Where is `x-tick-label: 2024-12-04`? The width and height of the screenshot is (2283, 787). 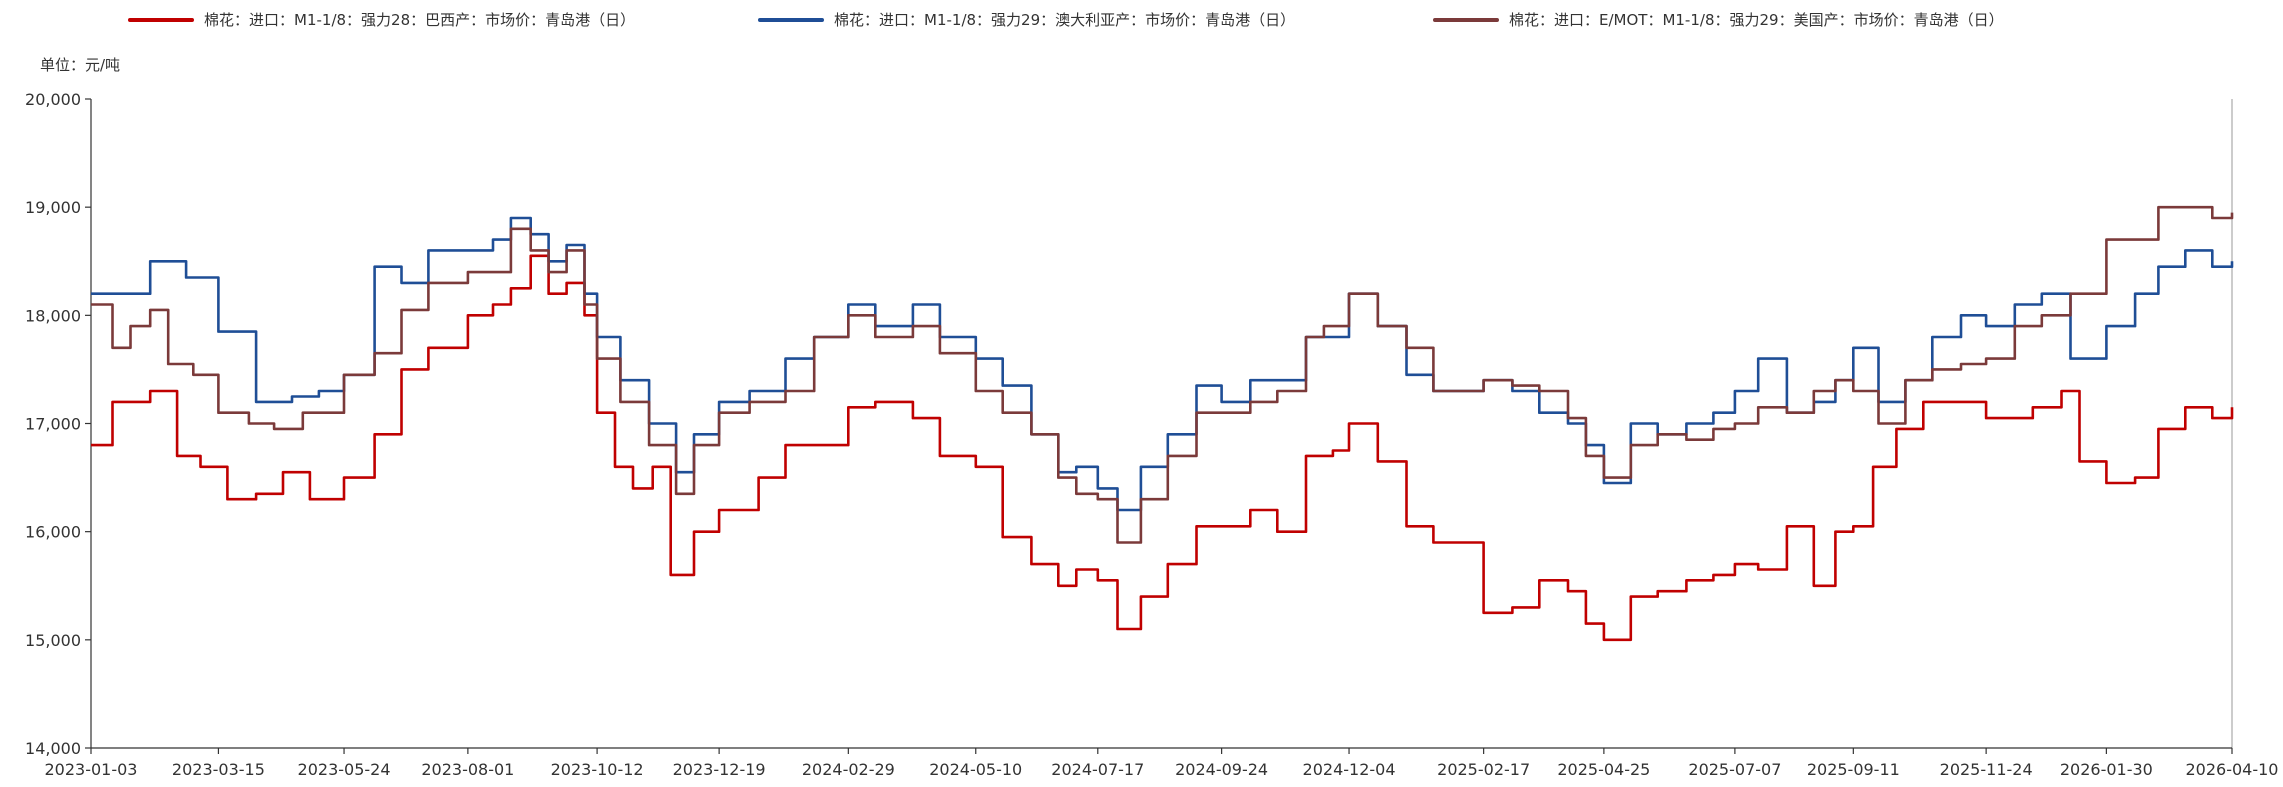 x-tick-label: 2024-12-04 is located at coordinates (1349, 769).